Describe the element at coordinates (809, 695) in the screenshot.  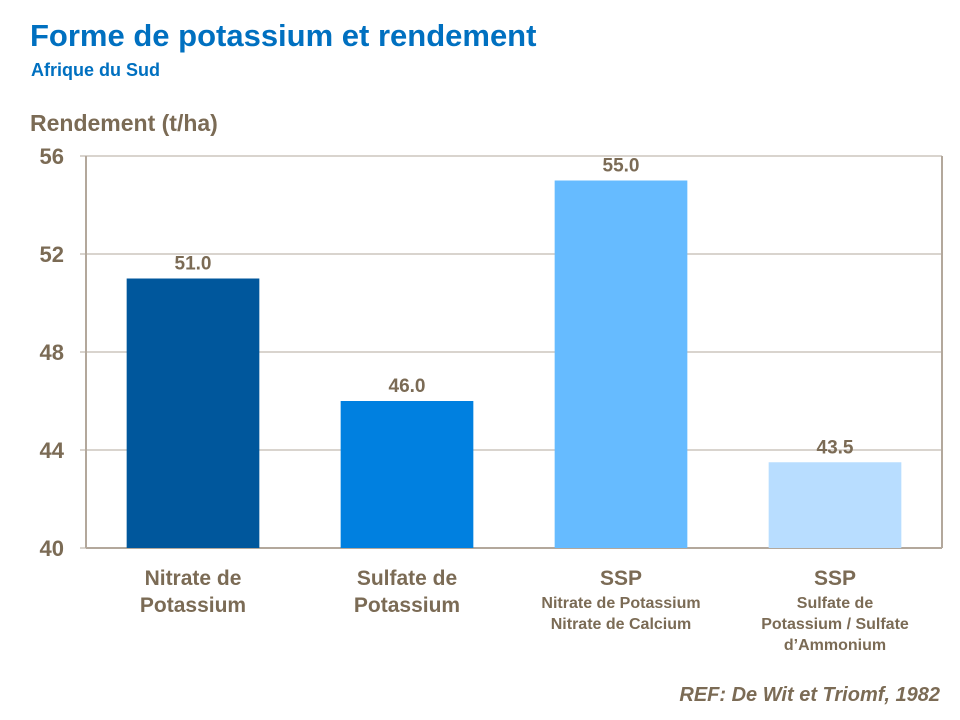
I see `reference-note: REF: De Wit et Triomf, 1982` at that location.